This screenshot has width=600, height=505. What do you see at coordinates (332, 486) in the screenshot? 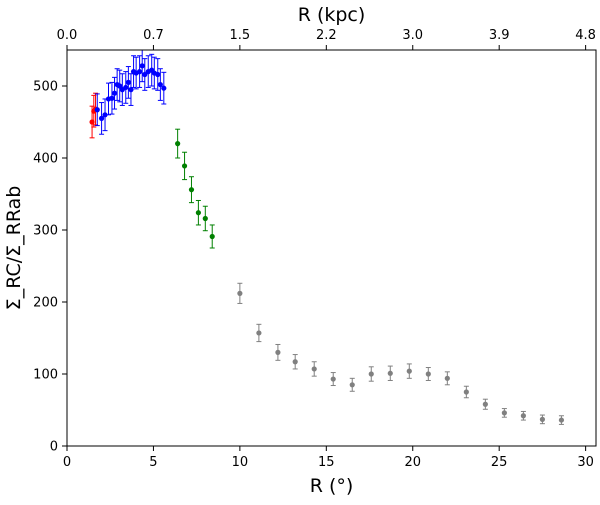
I see `x-axis-title: R (°)` at bounding box center [332, 486].